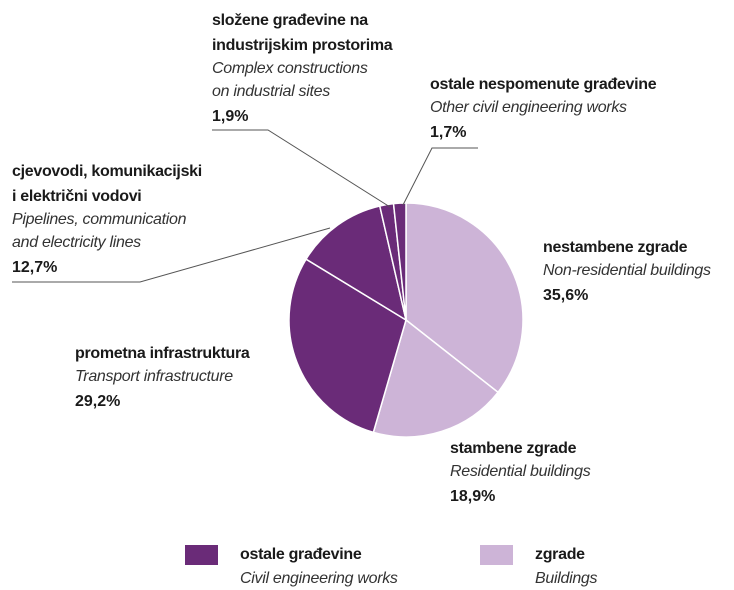  What do you see at coordinates (565, 295) in the screenshot?
I see `slice-value-label: 35,6%` at bounding box center [565, 295].